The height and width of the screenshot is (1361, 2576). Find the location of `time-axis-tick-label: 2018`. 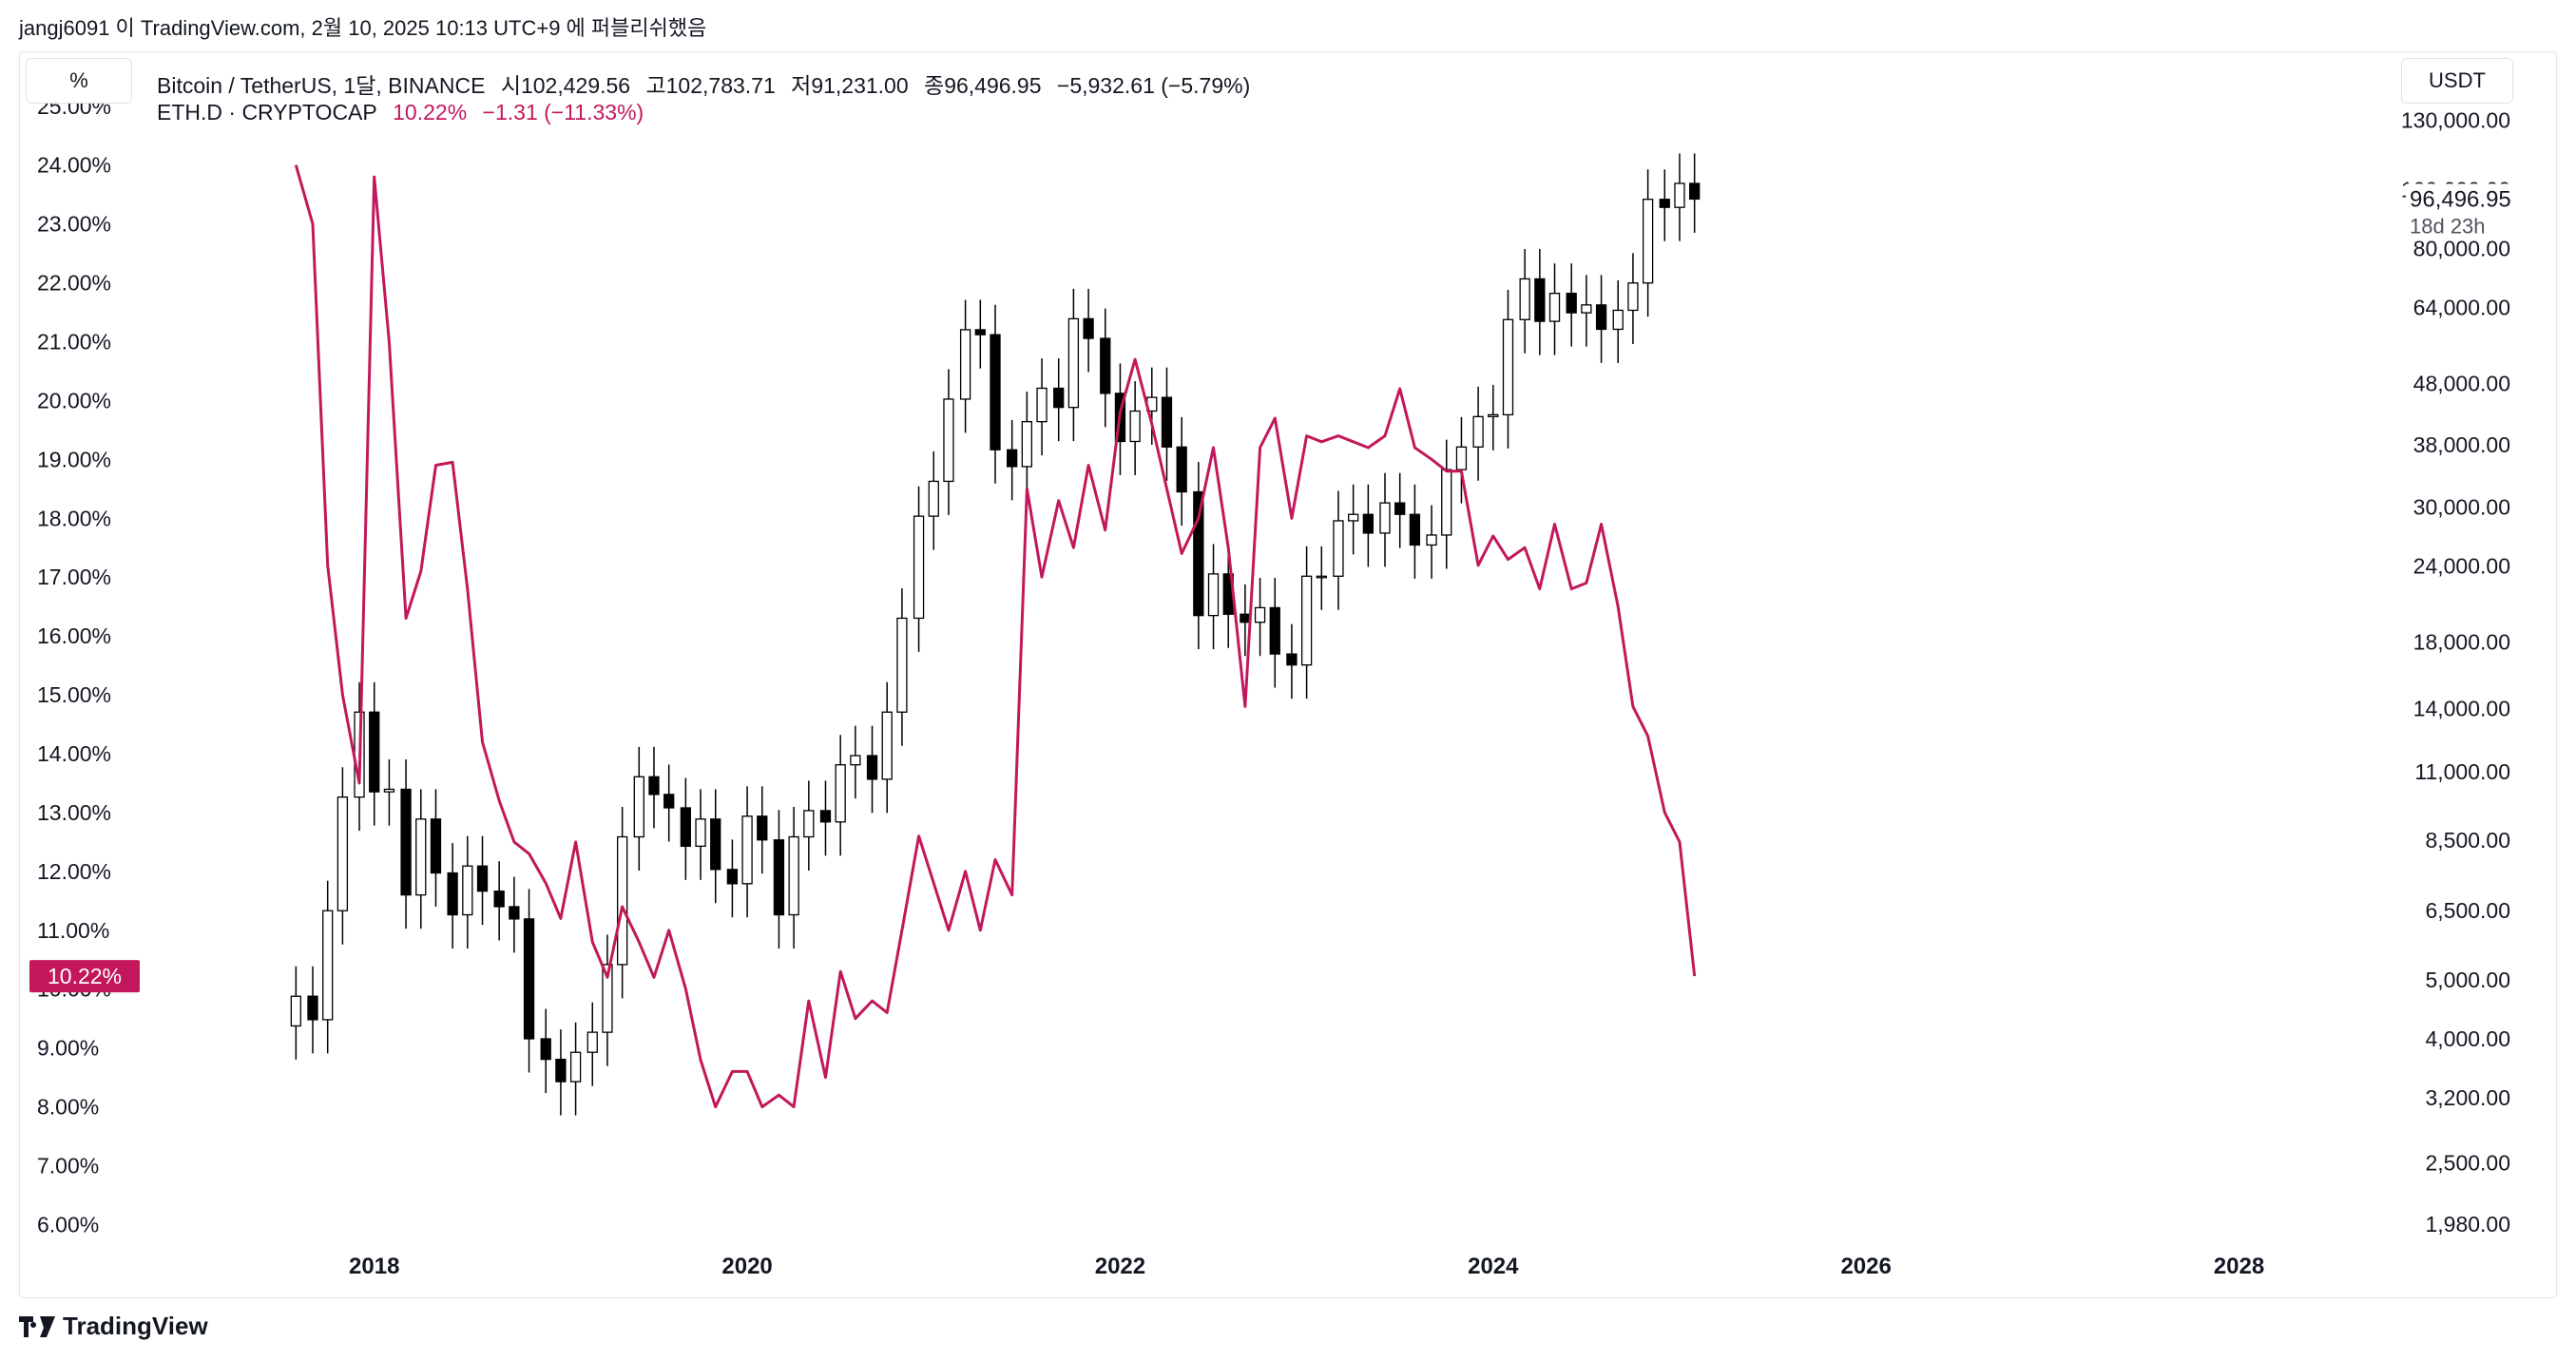

time-axis-tick-label: 2018 is located at coordinates (374, 1266).